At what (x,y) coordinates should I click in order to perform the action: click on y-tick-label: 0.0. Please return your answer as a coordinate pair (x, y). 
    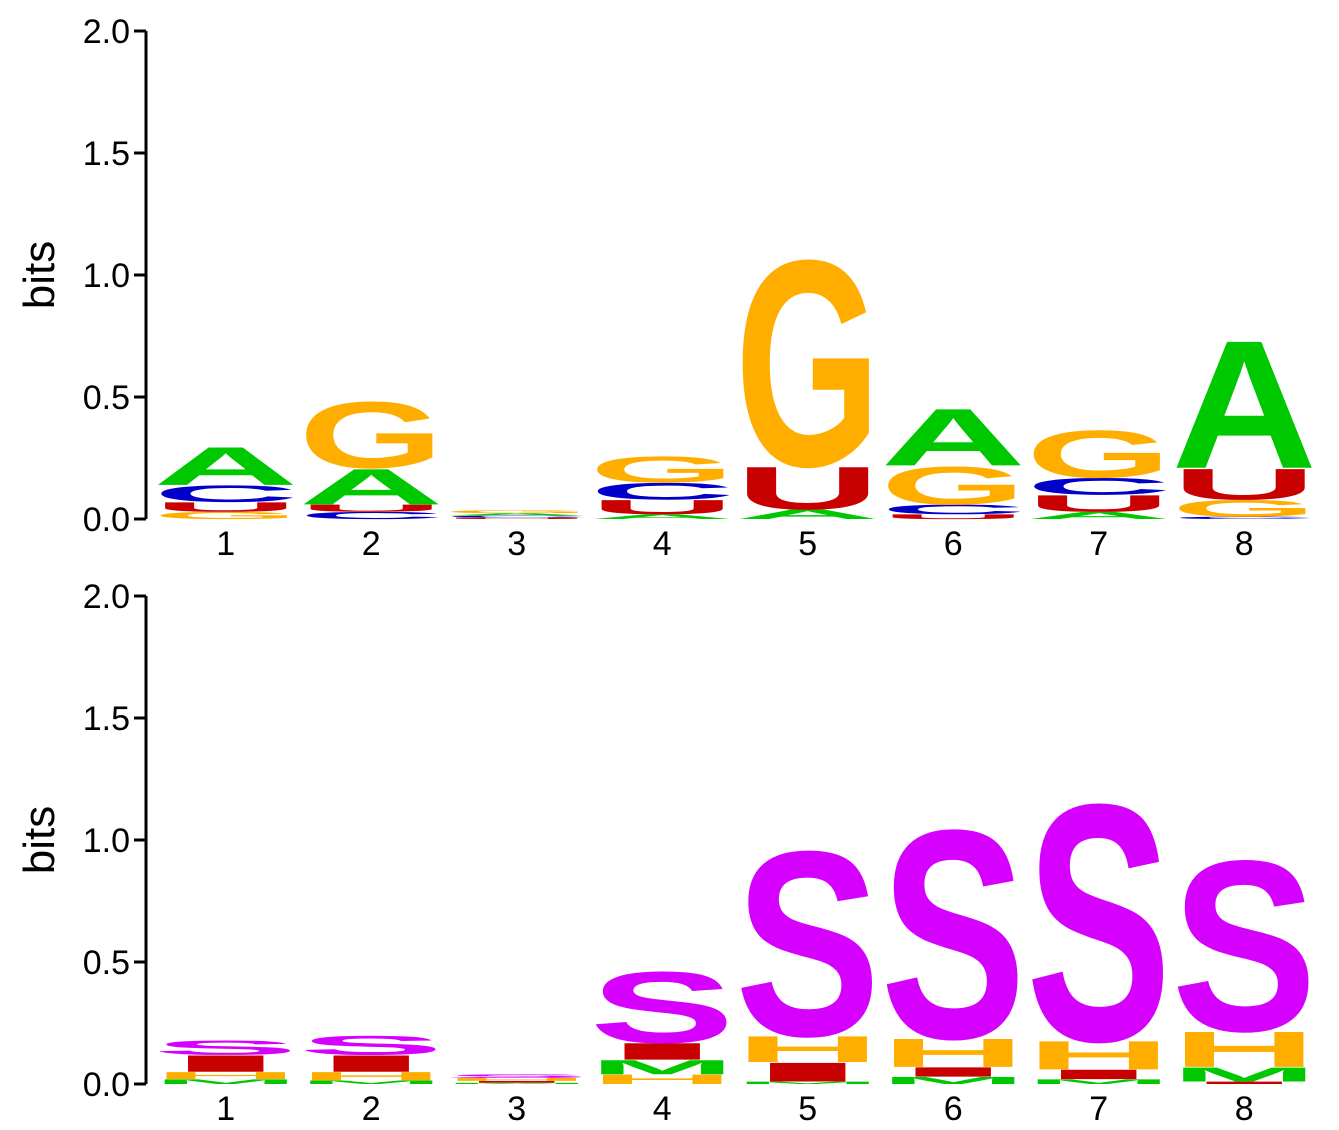
    Looking at the image, I should click on (106, 1085).